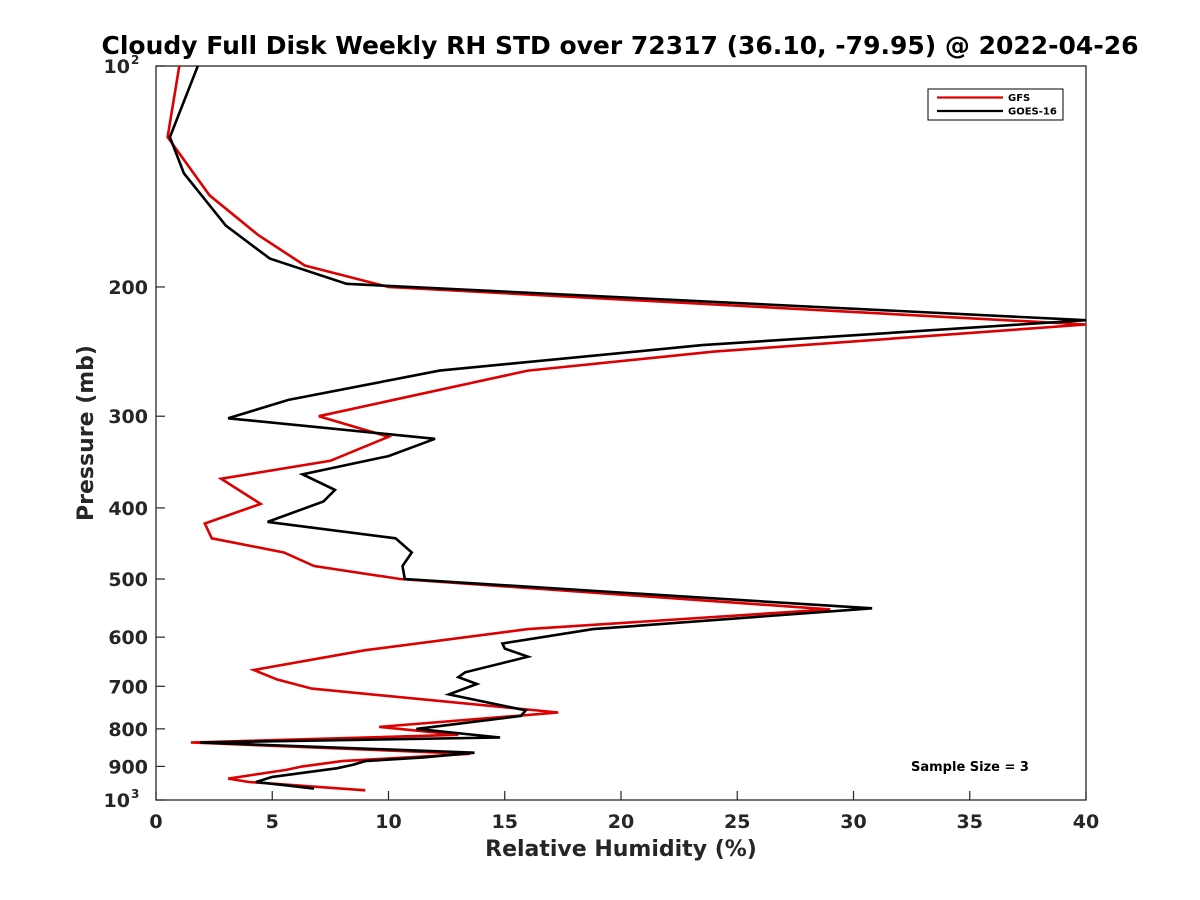  What do you see at coordinates (1019, 98) in the screenshot?
I see `legend-label-gfs: GFS` at bounding box center [1019, 98].